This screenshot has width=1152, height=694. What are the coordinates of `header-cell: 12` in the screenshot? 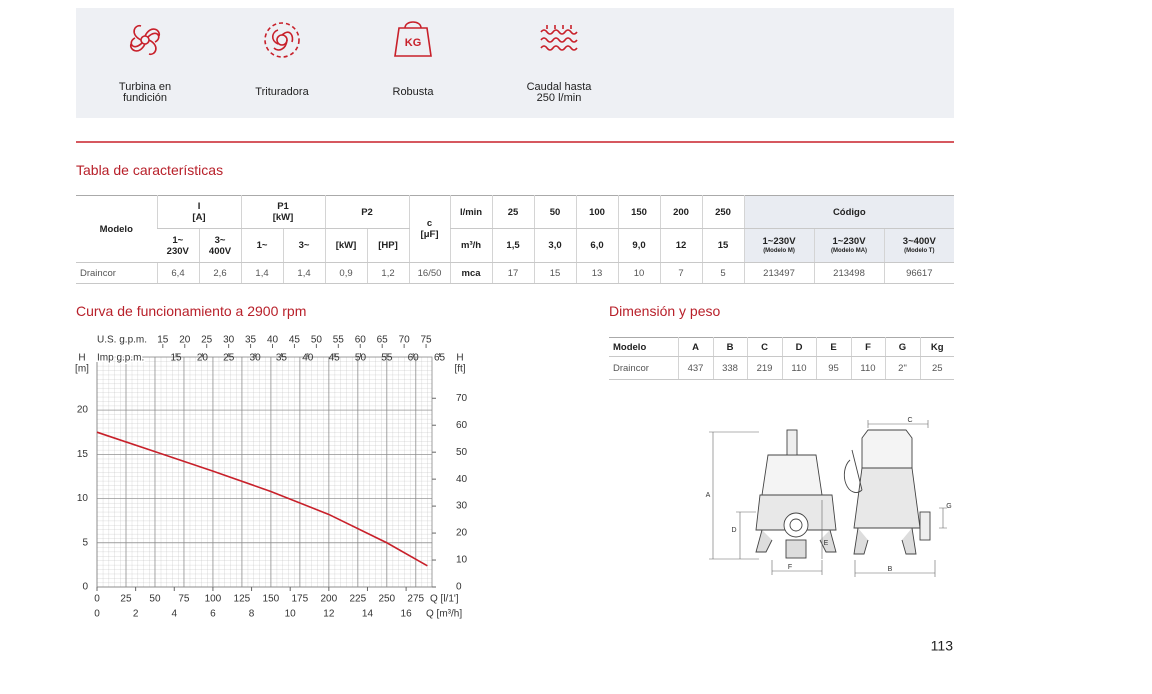 It's located at (681, 245).